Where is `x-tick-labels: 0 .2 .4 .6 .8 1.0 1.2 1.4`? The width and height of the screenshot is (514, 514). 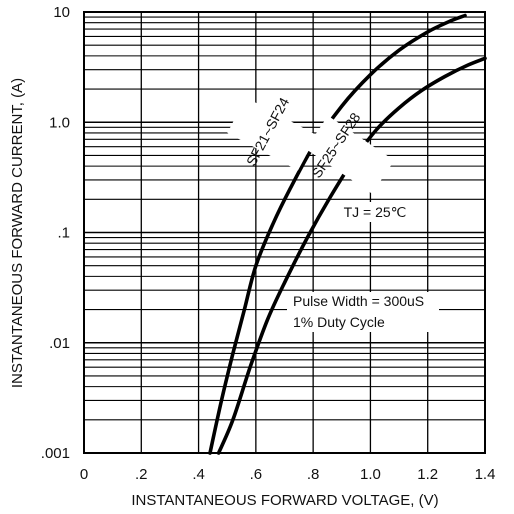
x-tick-labels: 0 .2 .4 .6 .8 1.0 1.2 1.4 is located at coordinates (288, 474).